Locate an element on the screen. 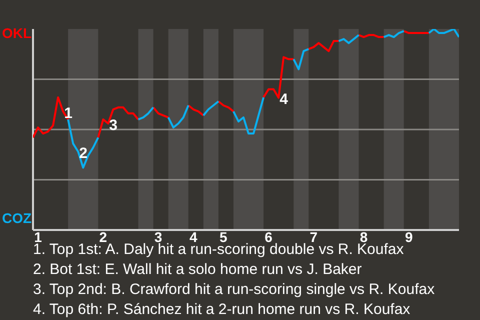 This screenshot has height=320, width=480. annotation: 4 is located at coordinates (284, 99).